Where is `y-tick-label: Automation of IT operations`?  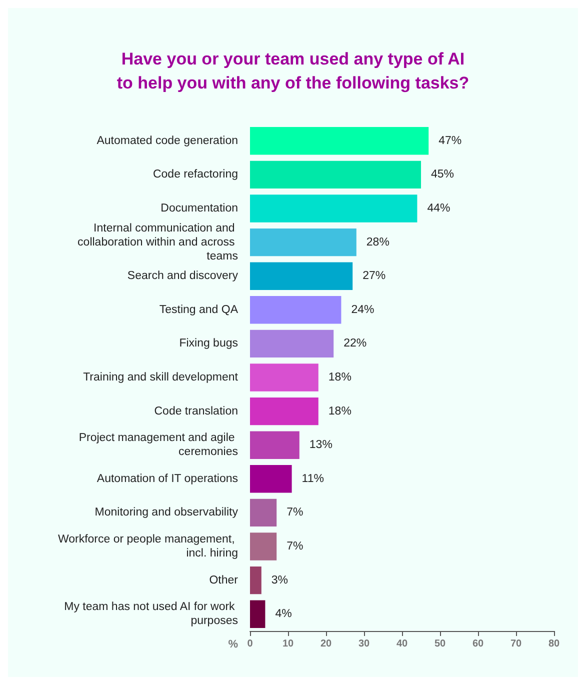
y-tick-label: Automation of IT operations is located at coordinates (167, 478).